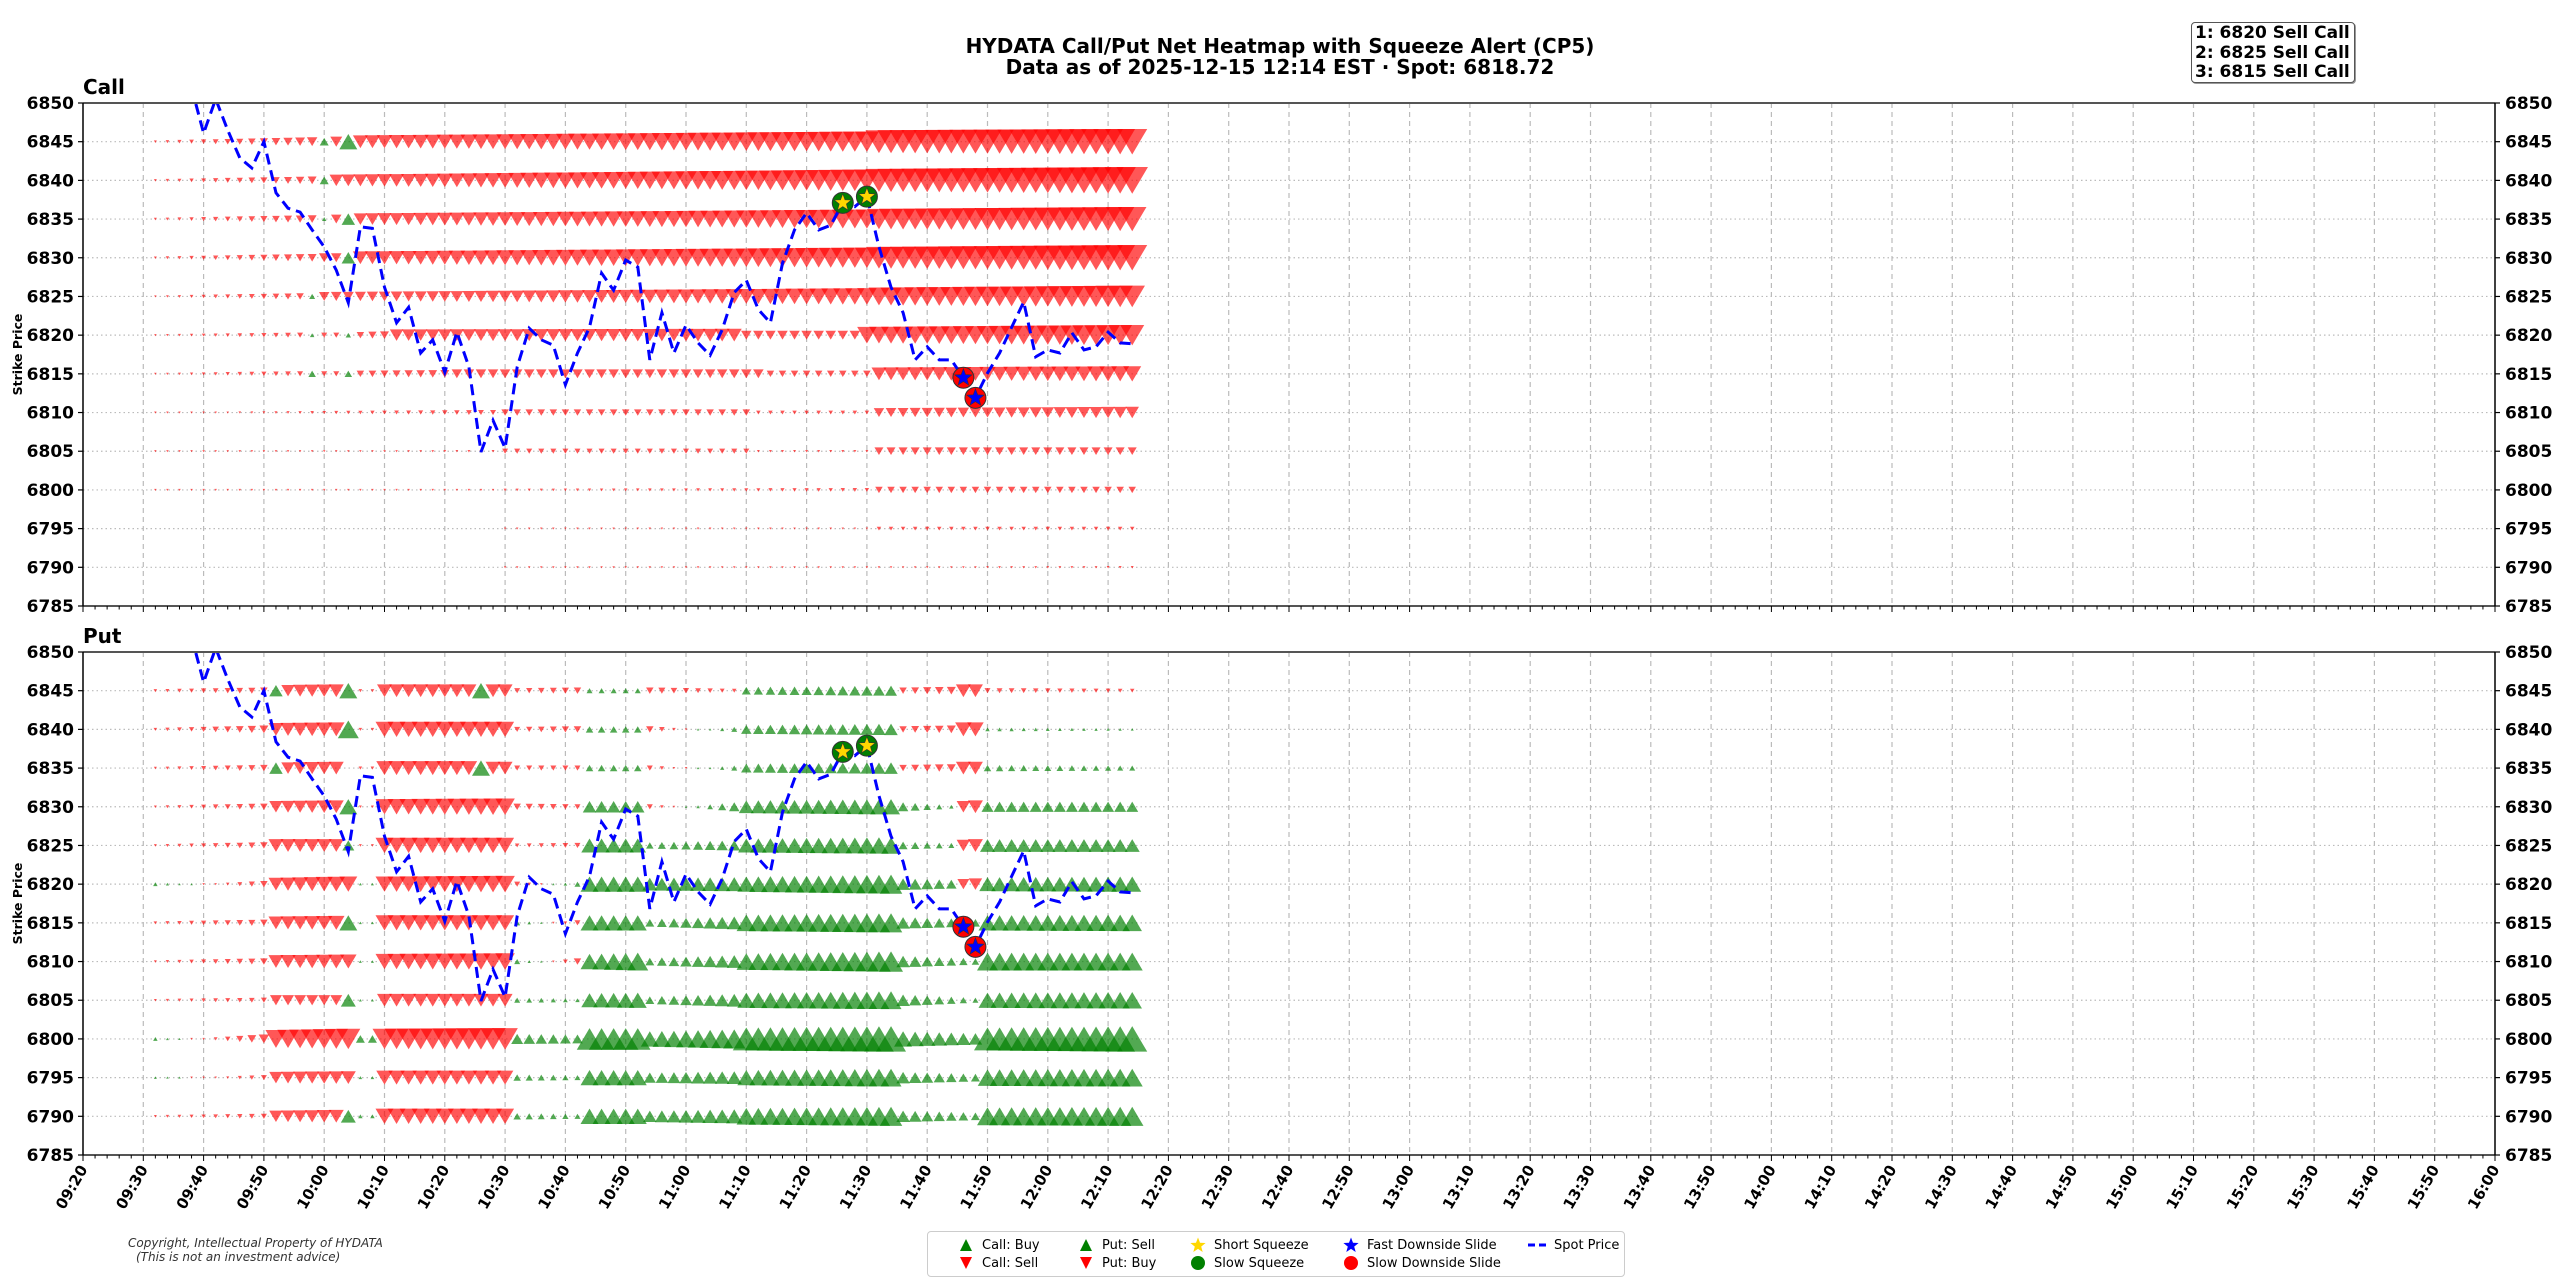  Describe the element at coordinates (966, 1245) in the screenshot. I see `triangle-up-icon` at that location.